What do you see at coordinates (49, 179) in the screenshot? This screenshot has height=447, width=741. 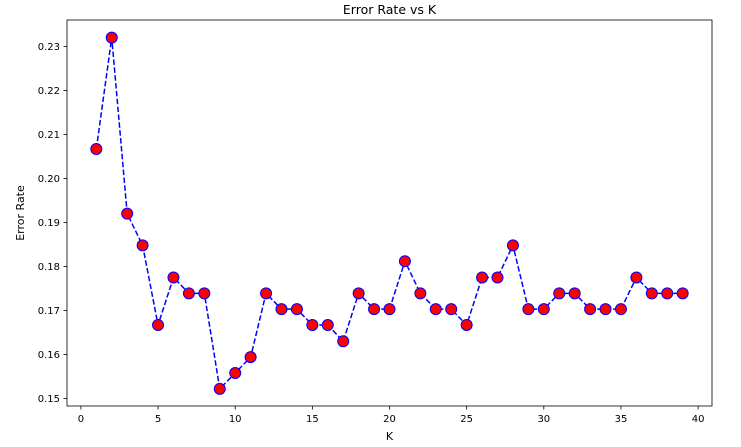 I see `y-tick-label: 0.20` at bounding box center [49, 179].